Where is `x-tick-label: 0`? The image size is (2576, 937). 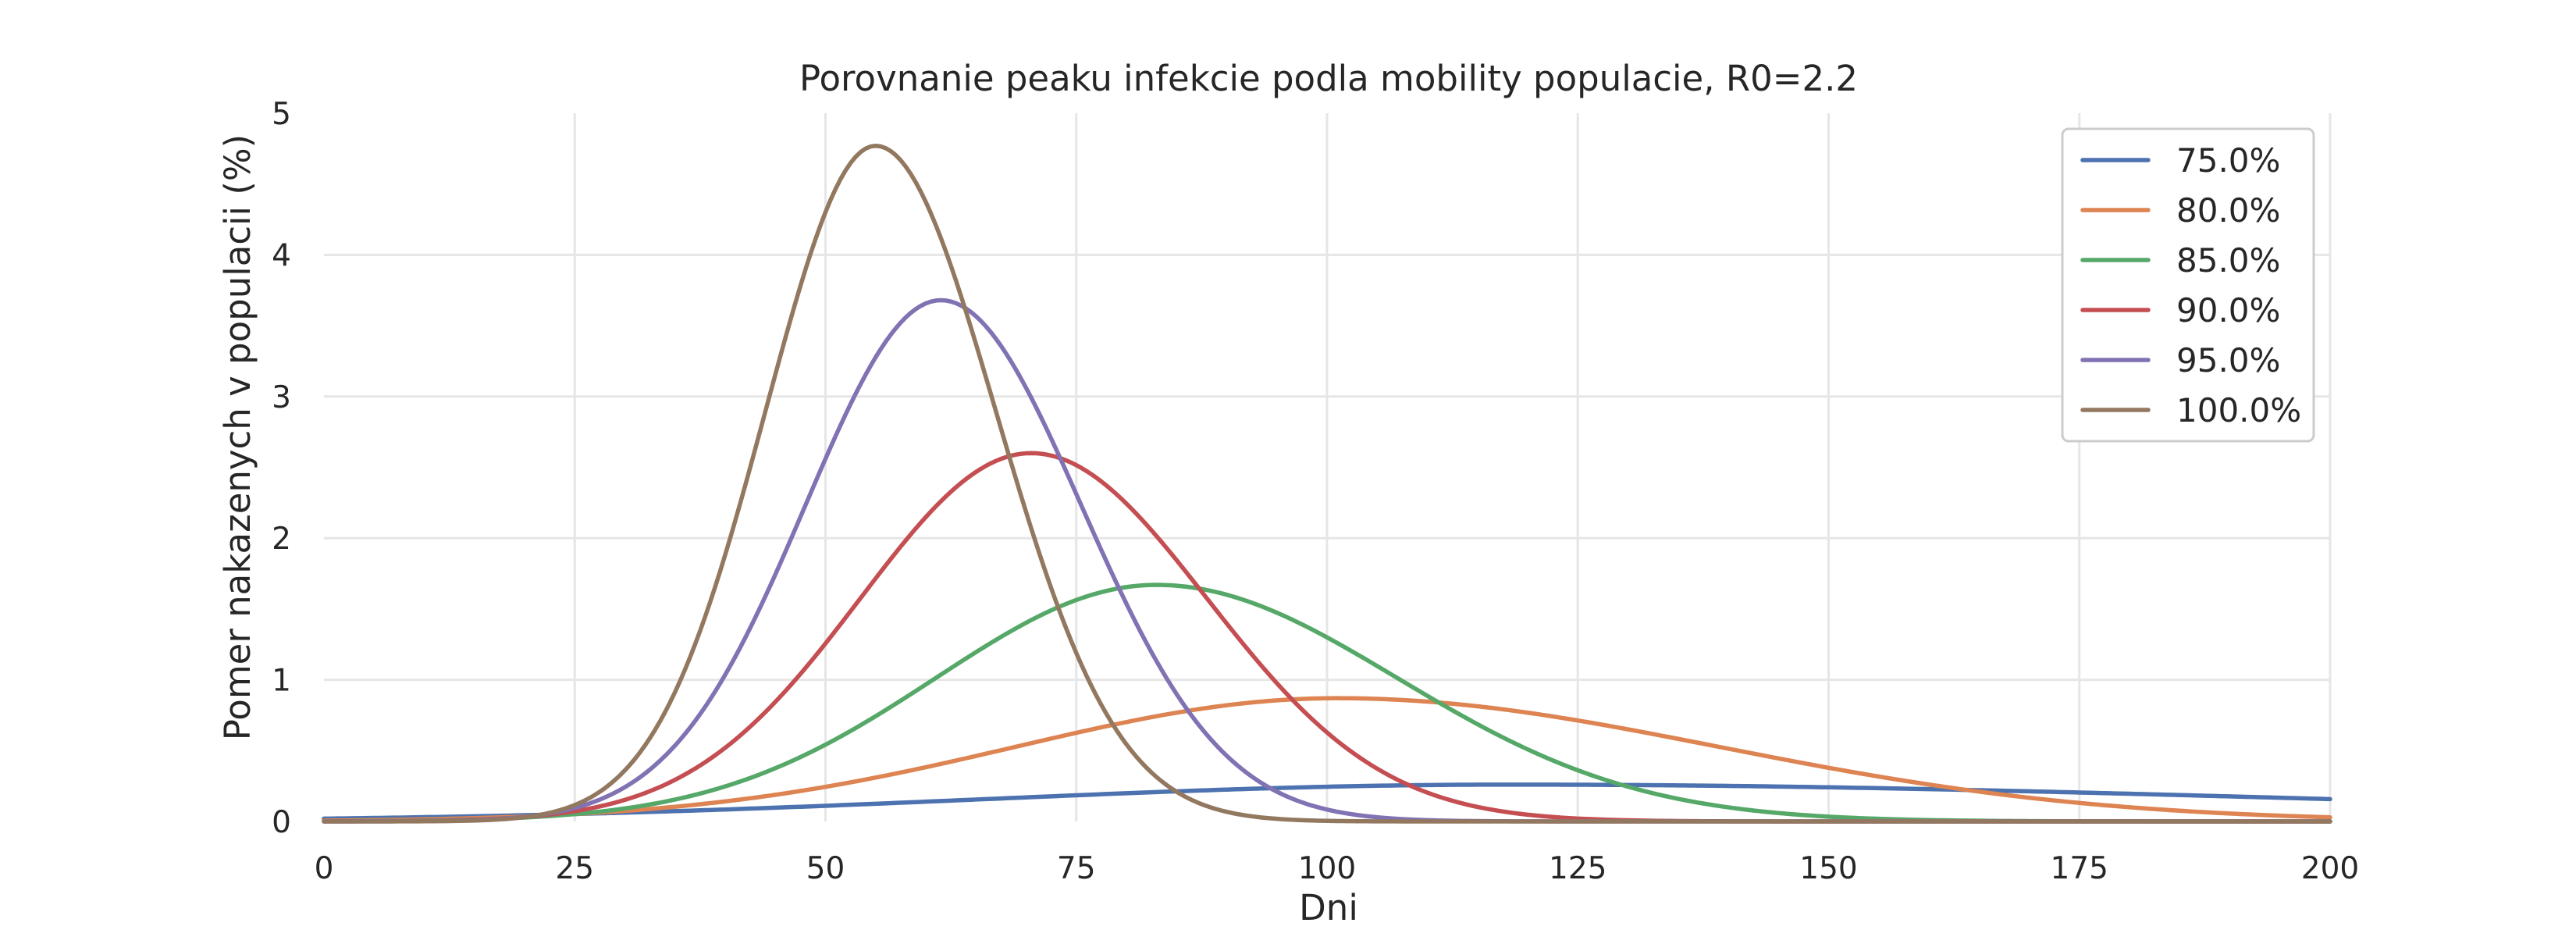 x-tick-label: 0 is located at coordinates (324, 868).